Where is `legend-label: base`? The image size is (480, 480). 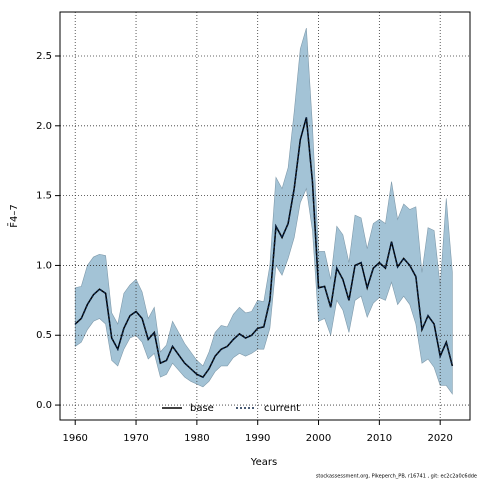
legend-label: base is located at coordinates (202, 408).